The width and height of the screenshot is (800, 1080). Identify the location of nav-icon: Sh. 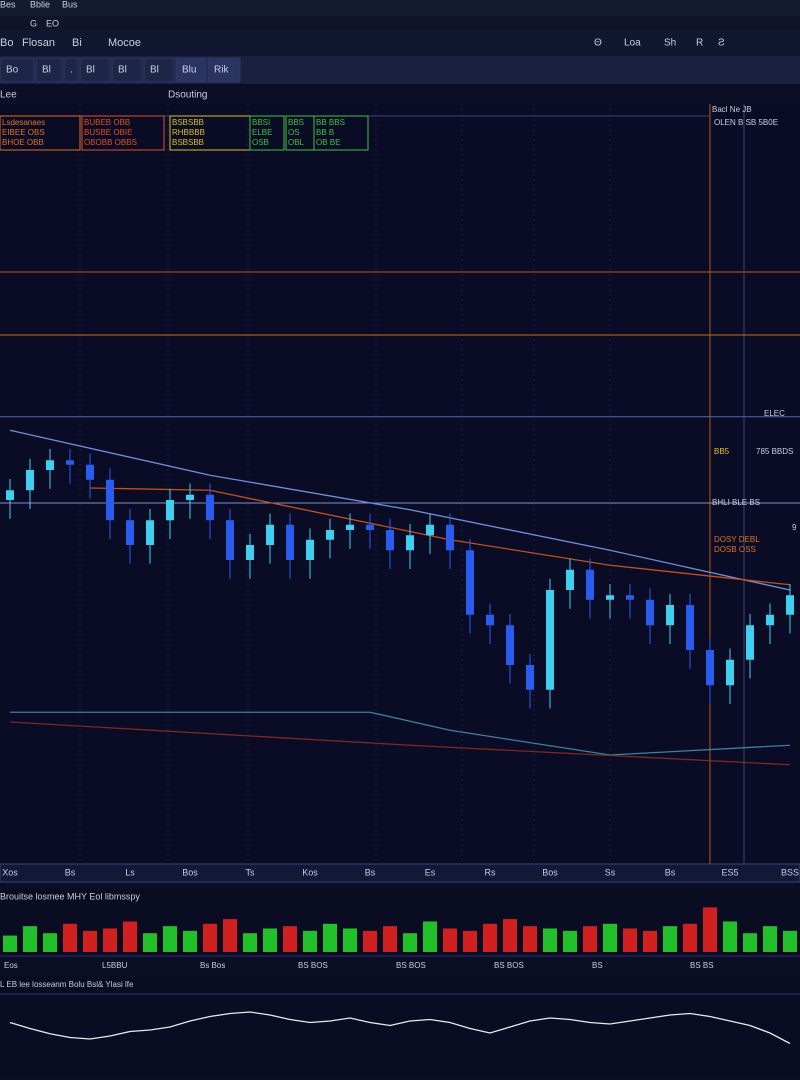
(670, 43).